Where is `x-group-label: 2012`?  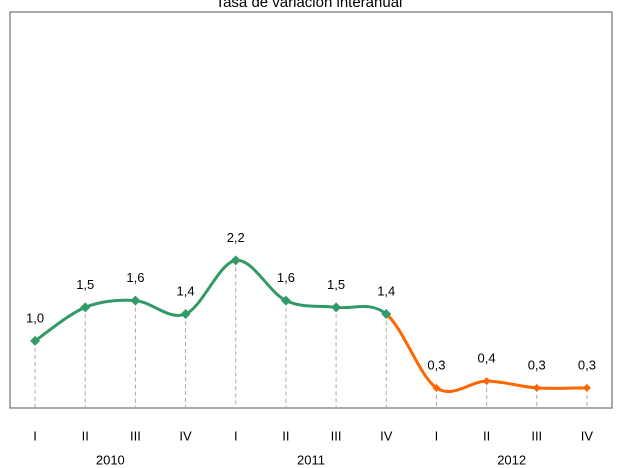 x-group-label: 2012 is located at coordinates (511, 459).